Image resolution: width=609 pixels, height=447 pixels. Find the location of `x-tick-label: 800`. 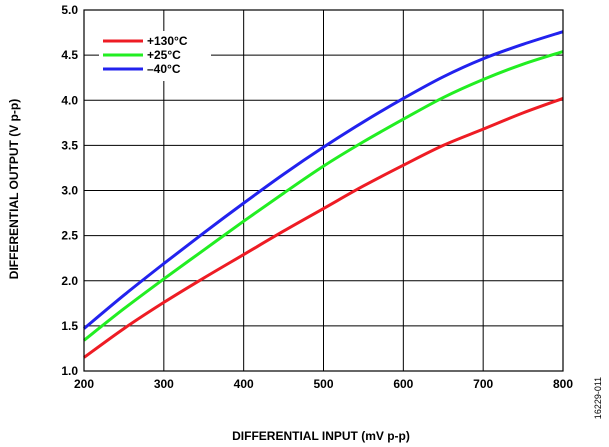

x-tick-label: 800 is located at coordinates (563, 384).